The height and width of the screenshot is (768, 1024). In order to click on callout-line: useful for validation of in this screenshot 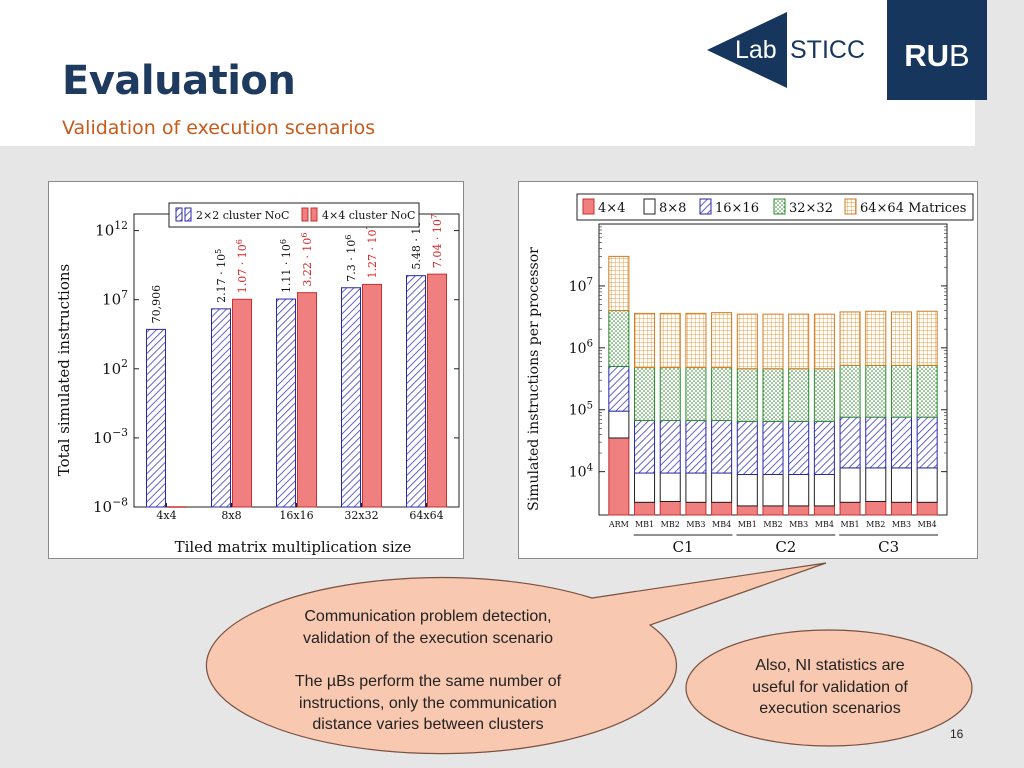, I will do `click(830, 687)`.